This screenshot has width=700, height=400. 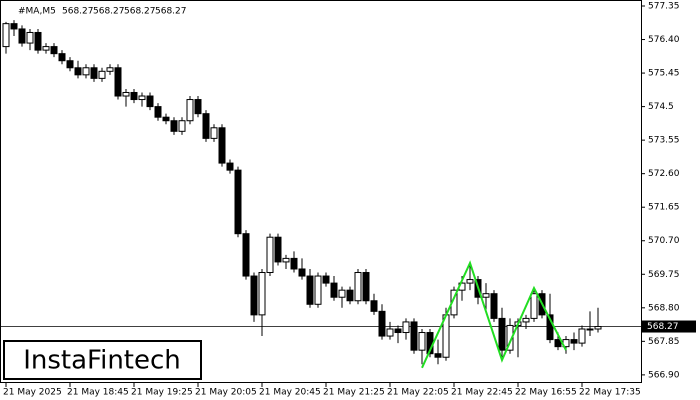 I want to click on x-tick-label: 21 May 18:45, so click(x=98, y=393).